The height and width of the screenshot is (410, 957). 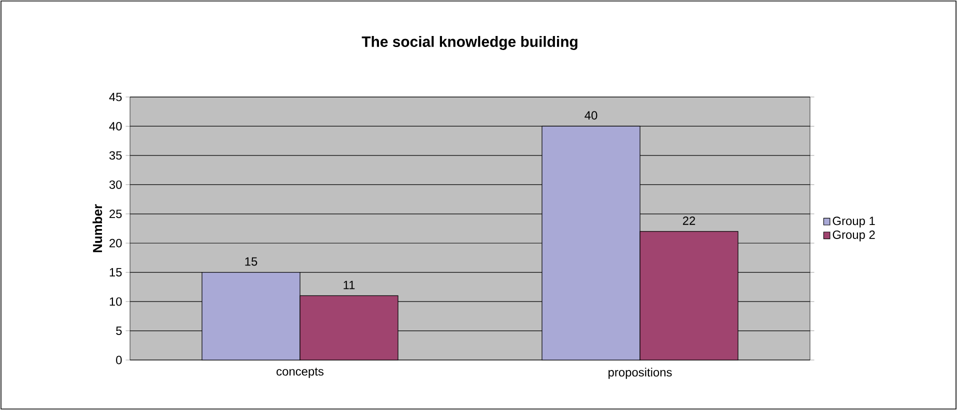 I want to click on y-tick-label: 35, so click(x=115, y=155).